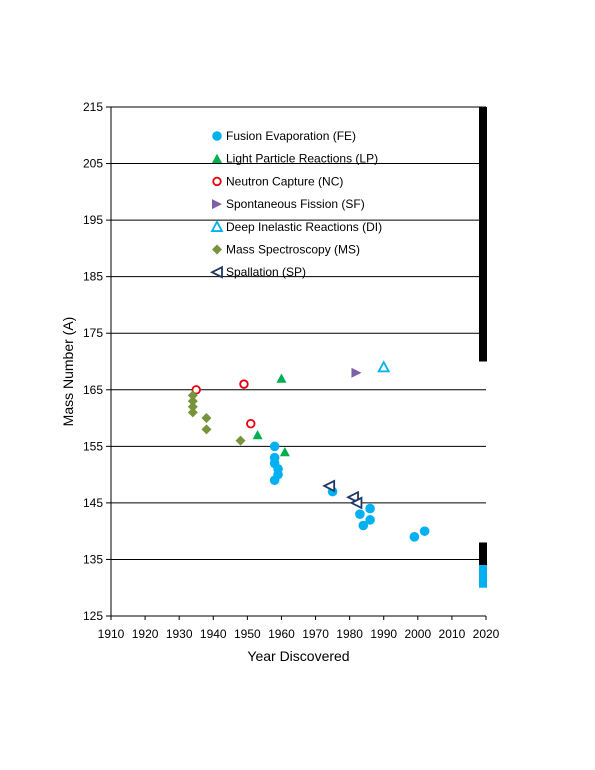  I want to click on x-tick-label: 2020, so click(486, 634).